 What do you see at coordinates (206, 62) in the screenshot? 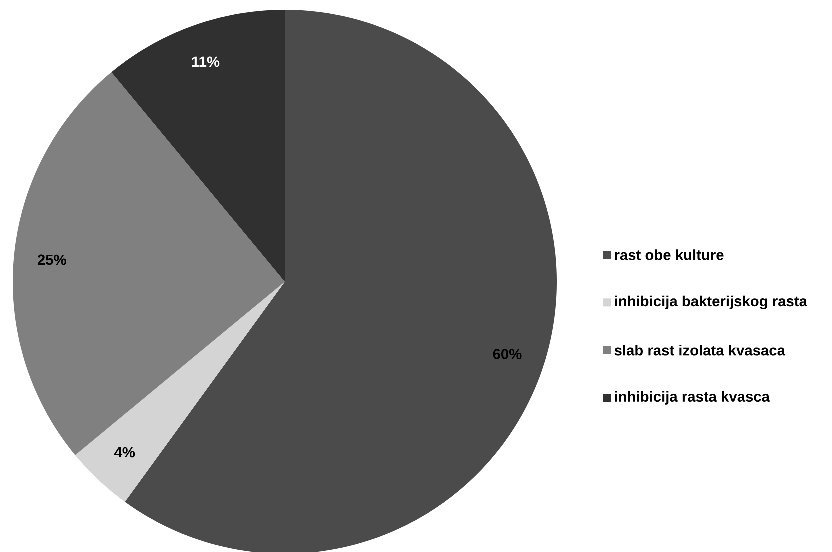
I see `data-label: 11%` at bounding box center [206, 62].